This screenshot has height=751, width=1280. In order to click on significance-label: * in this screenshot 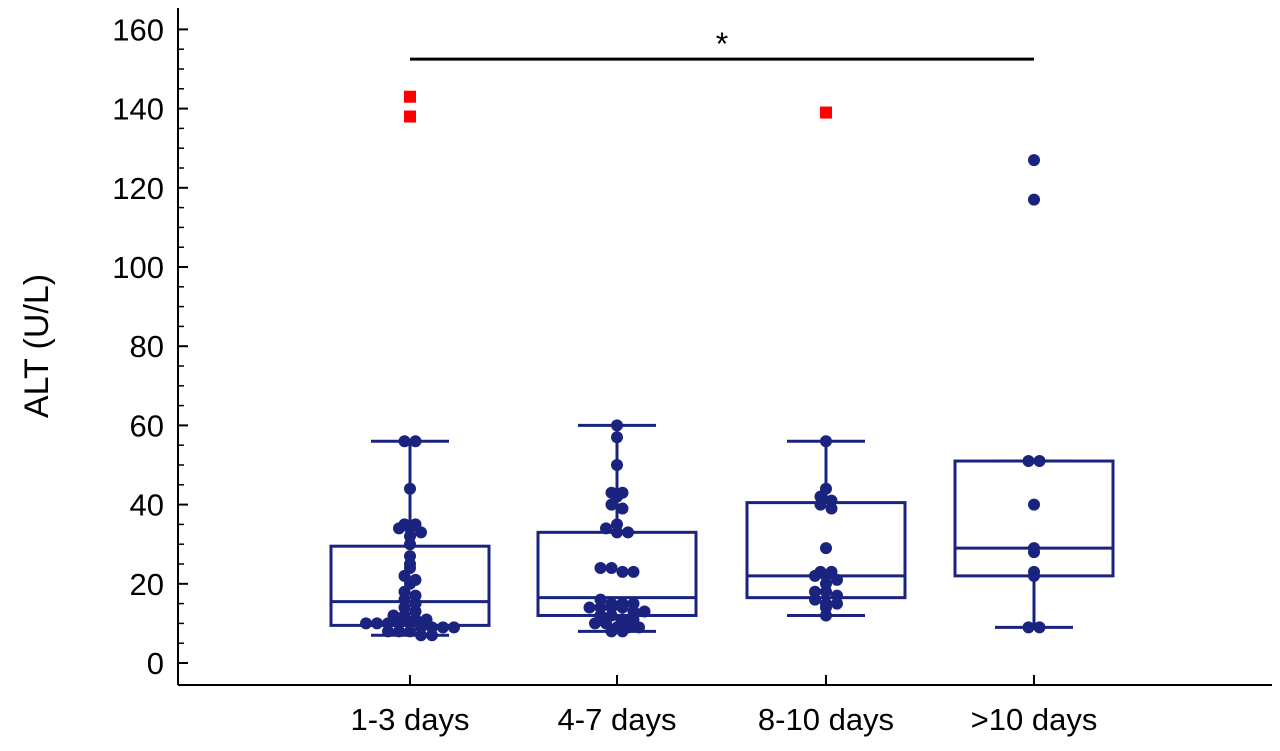, I will do `click(722, 44)`.